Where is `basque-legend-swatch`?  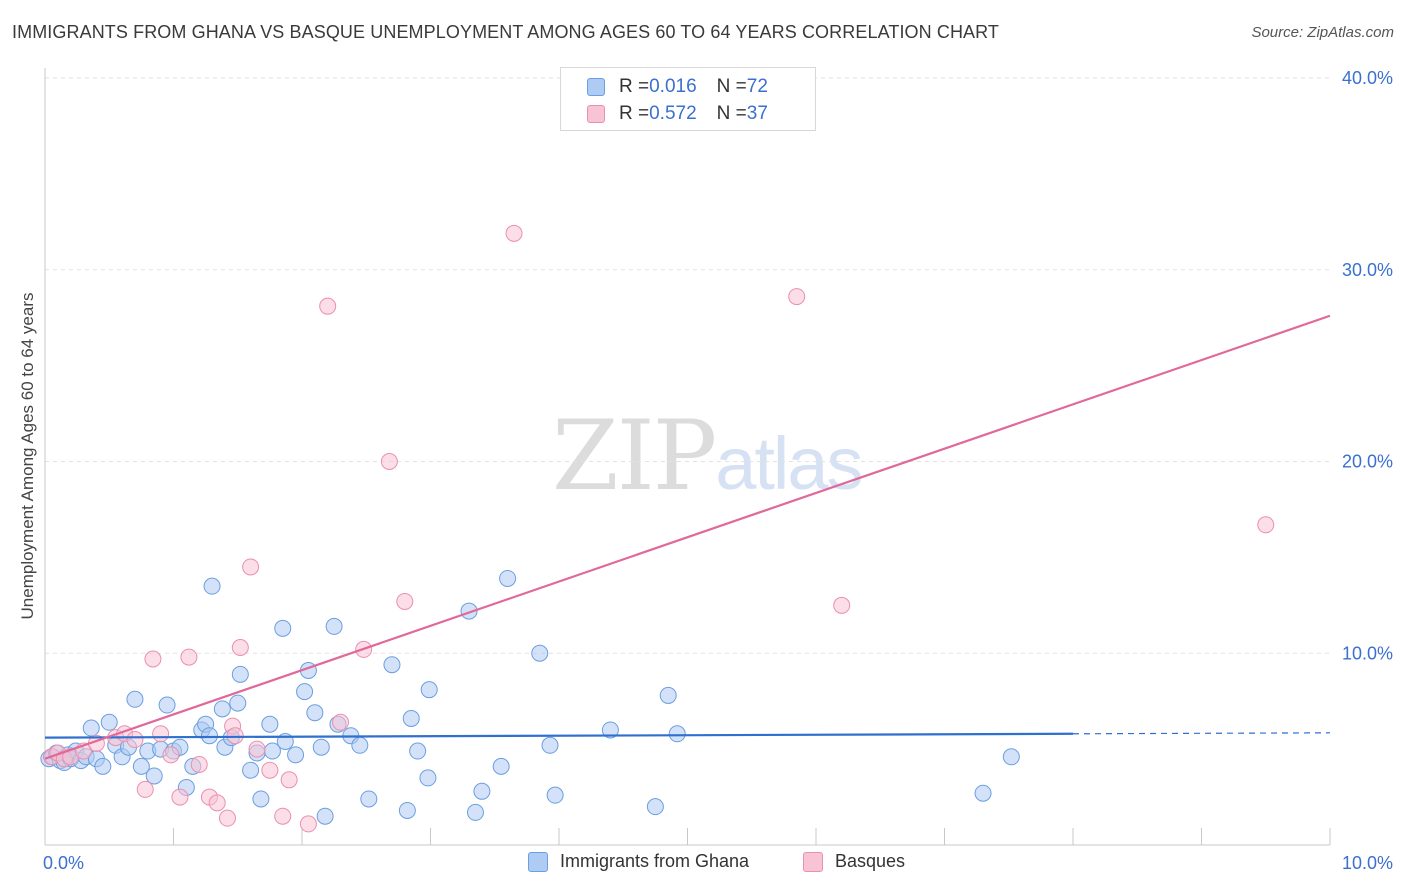
basque-legend-swatch is located at coordinates (813, 861).